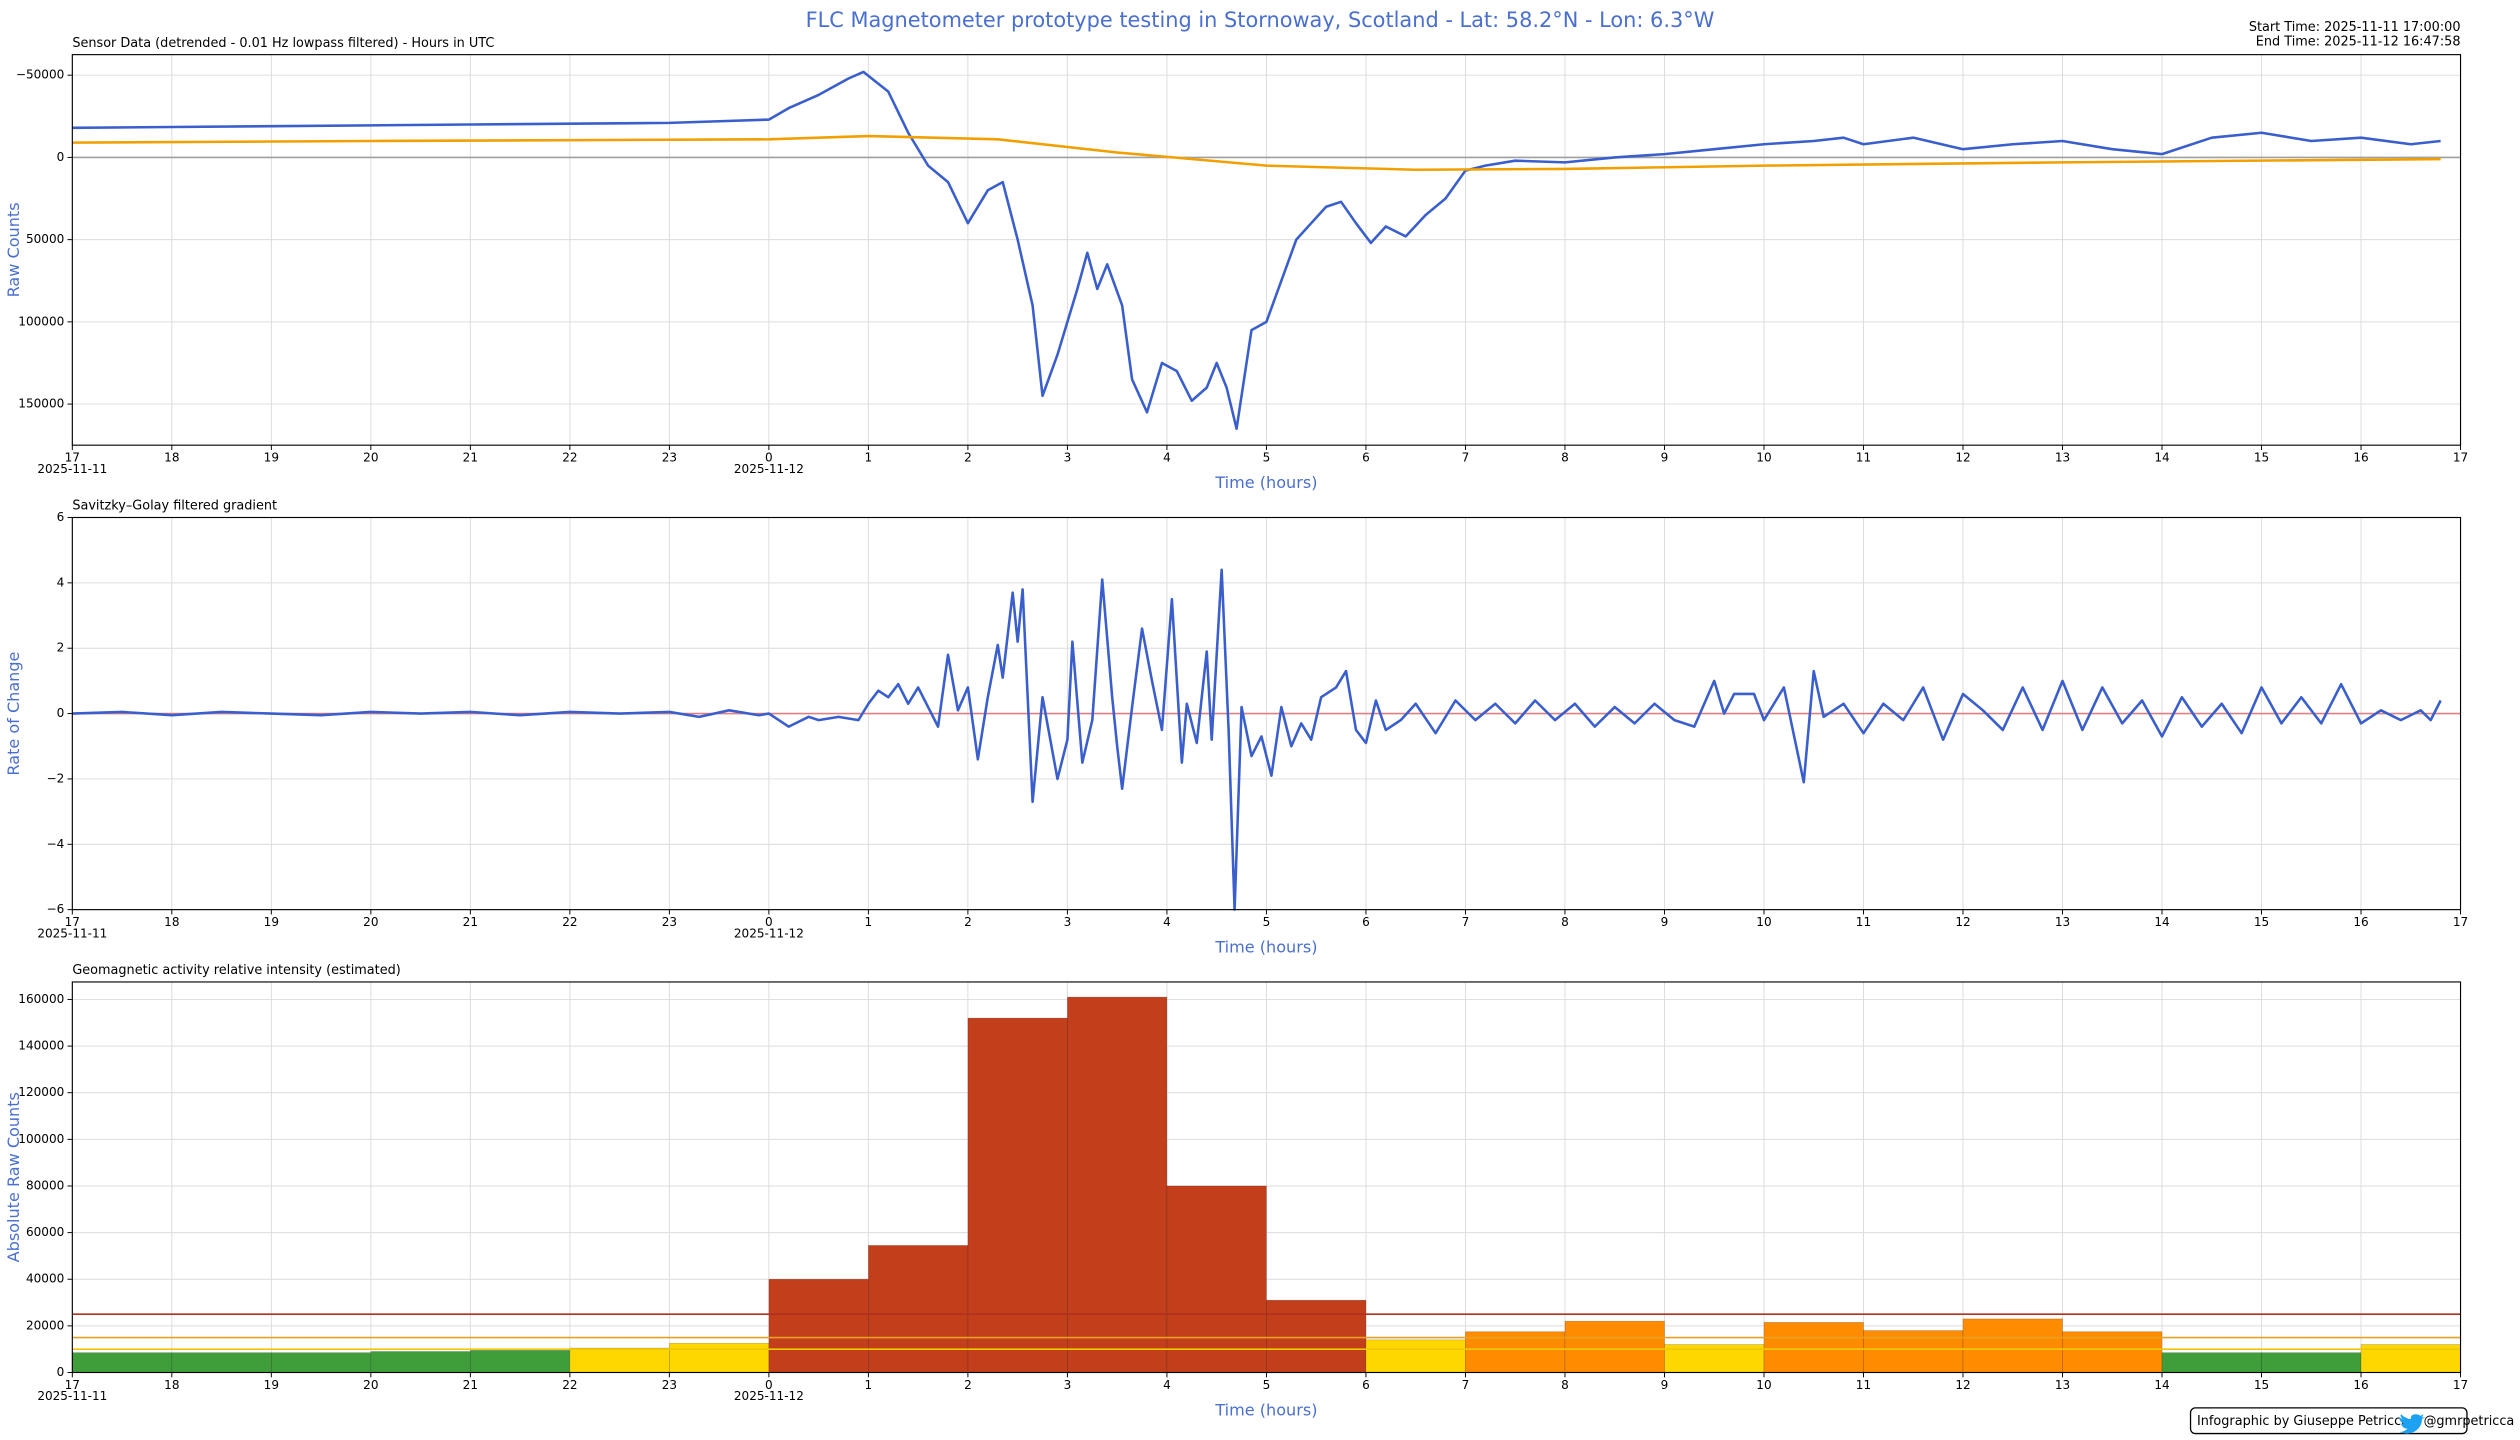 This screenshot has width=2520, height=1440. I want to click on y-tick-label: 6, so click(61, 517).